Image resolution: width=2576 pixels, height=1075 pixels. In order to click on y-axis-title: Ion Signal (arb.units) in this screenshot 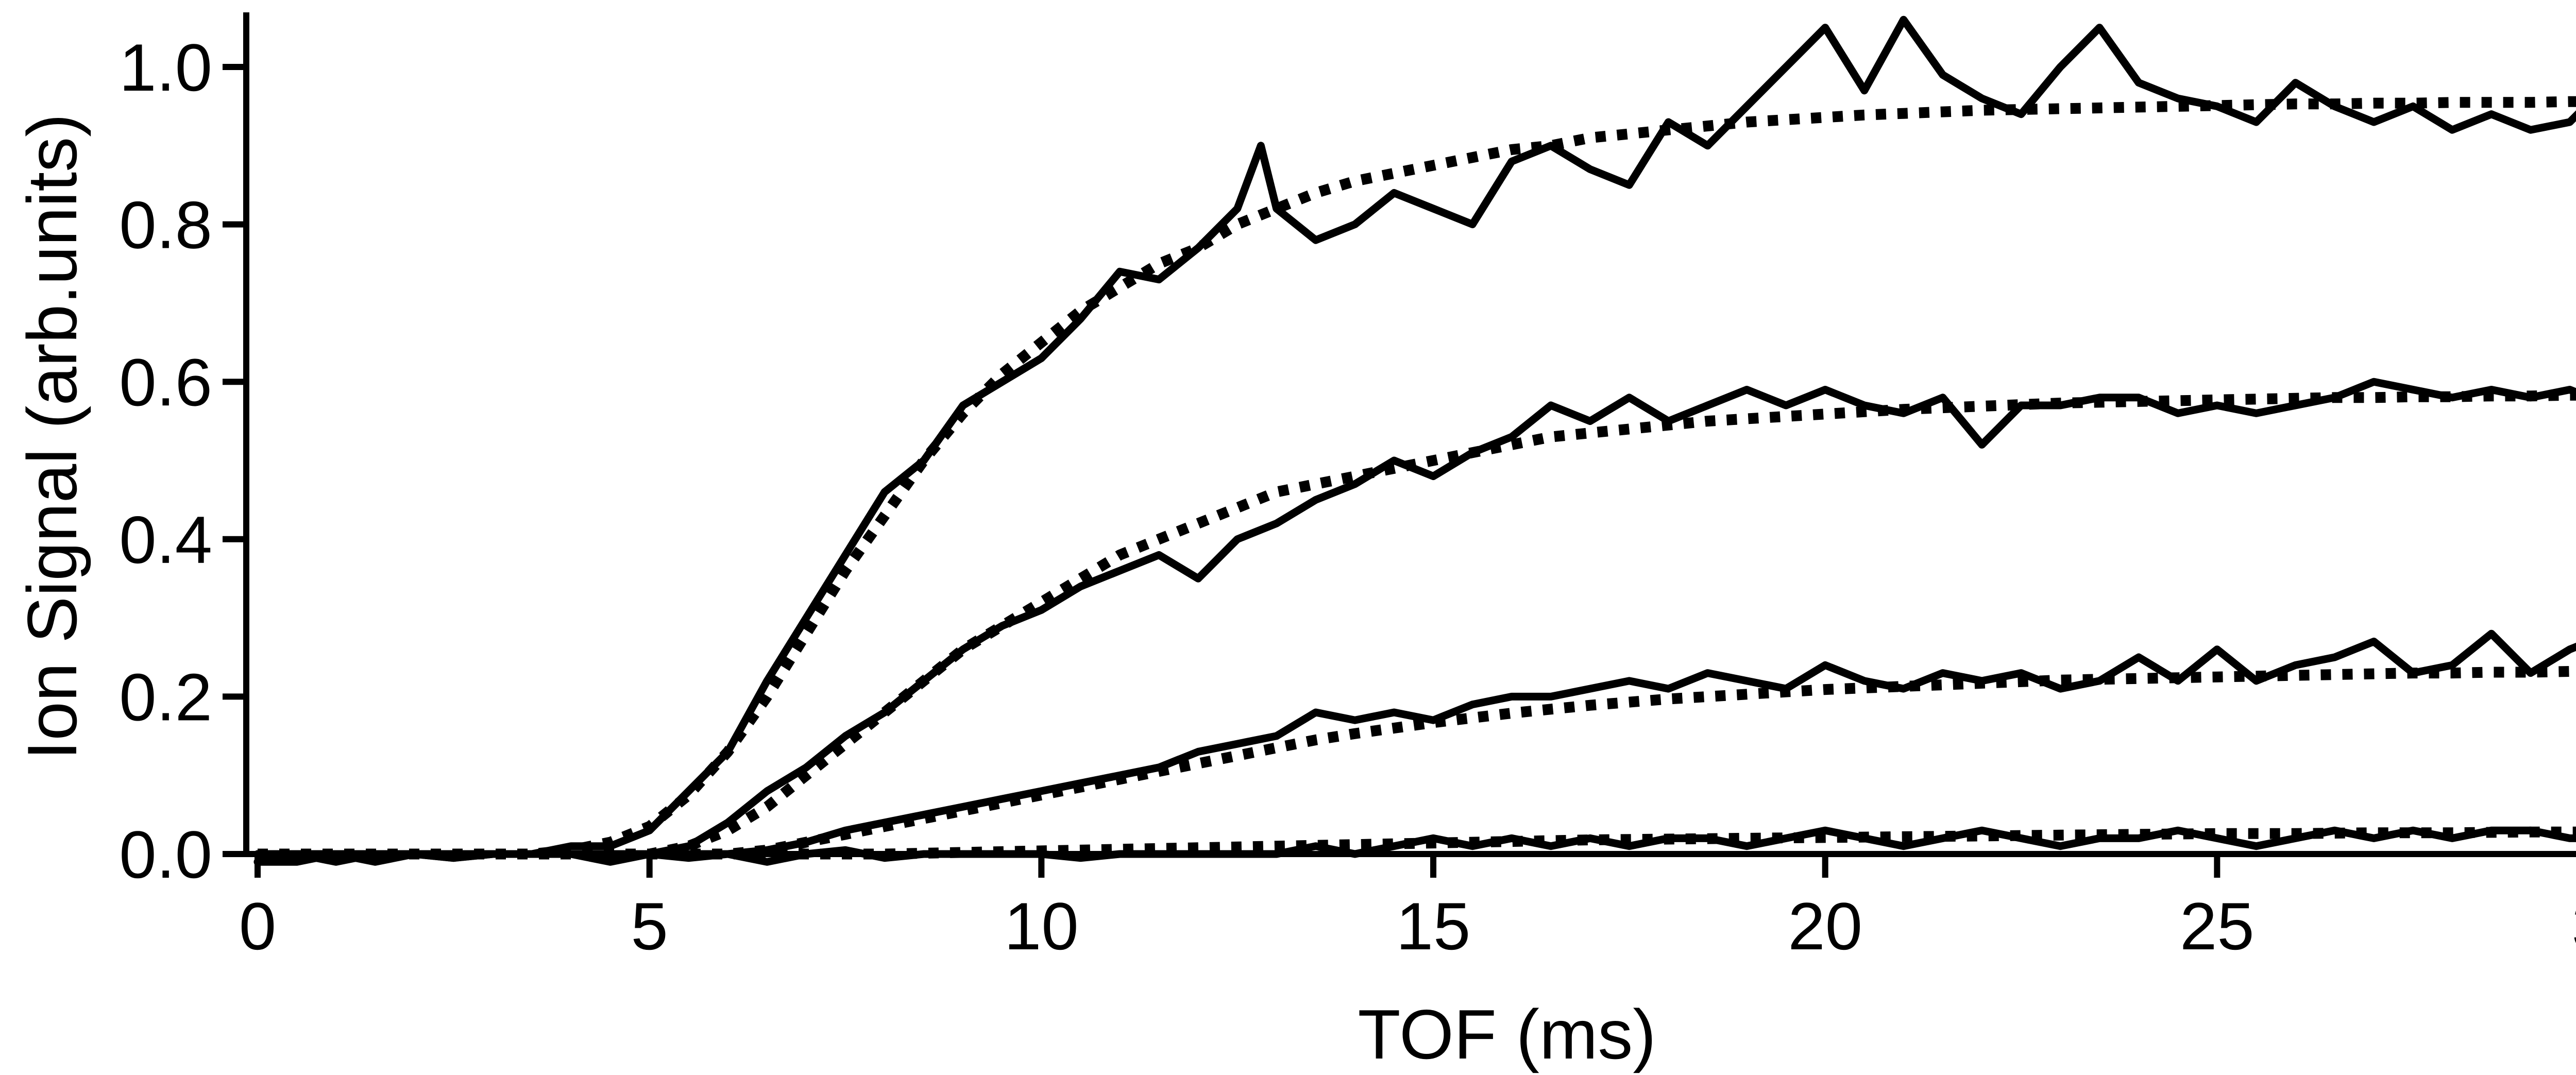, I will do `click(52, 437)`.